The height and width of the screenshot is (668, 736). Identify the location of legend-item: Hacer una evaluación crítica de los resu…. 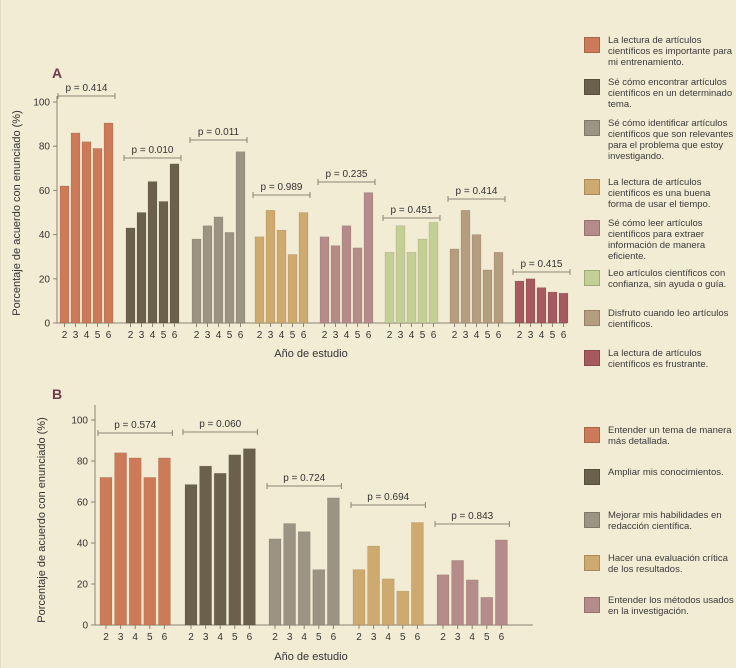
(659, 564).